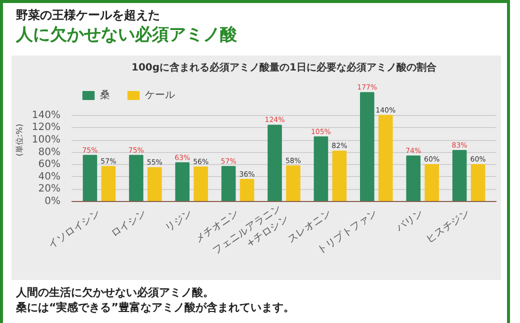  What do you see at coordinates (88, 16) in the screenshot?
I see `text: 野菜の王様ケールを超えた` at bounding box center [88, 16].